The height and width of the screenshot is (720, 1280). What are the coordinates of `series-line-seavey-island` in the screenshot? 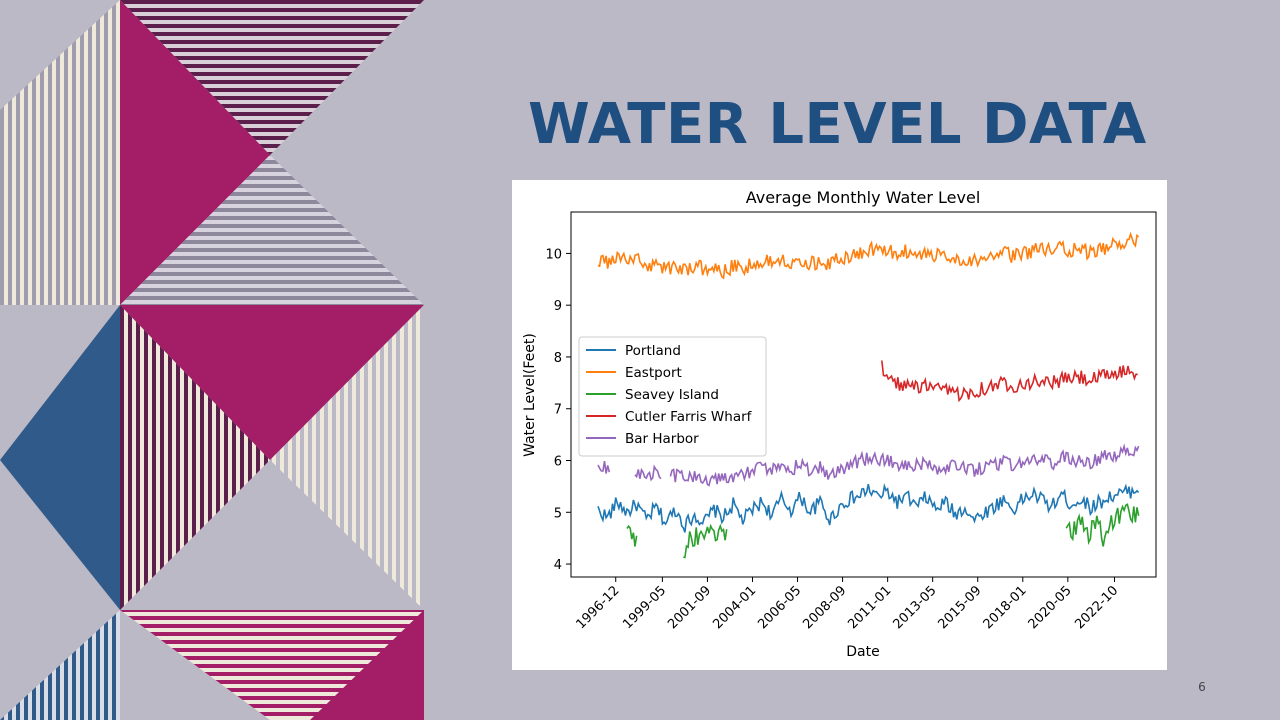 It's located at (883, 531).